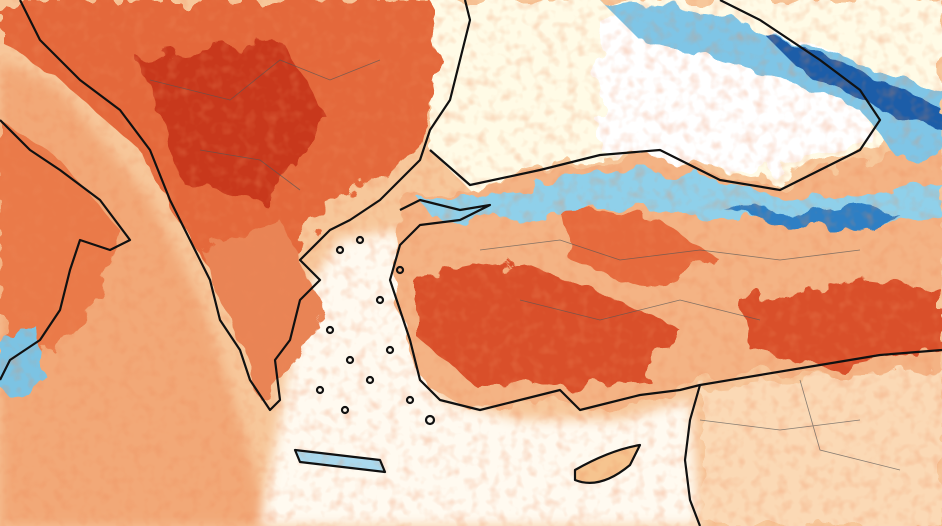  What do you see at coordinates (66, 250) in the screenshot?
I see `coastline-italy` at bounding box center [66, 250].